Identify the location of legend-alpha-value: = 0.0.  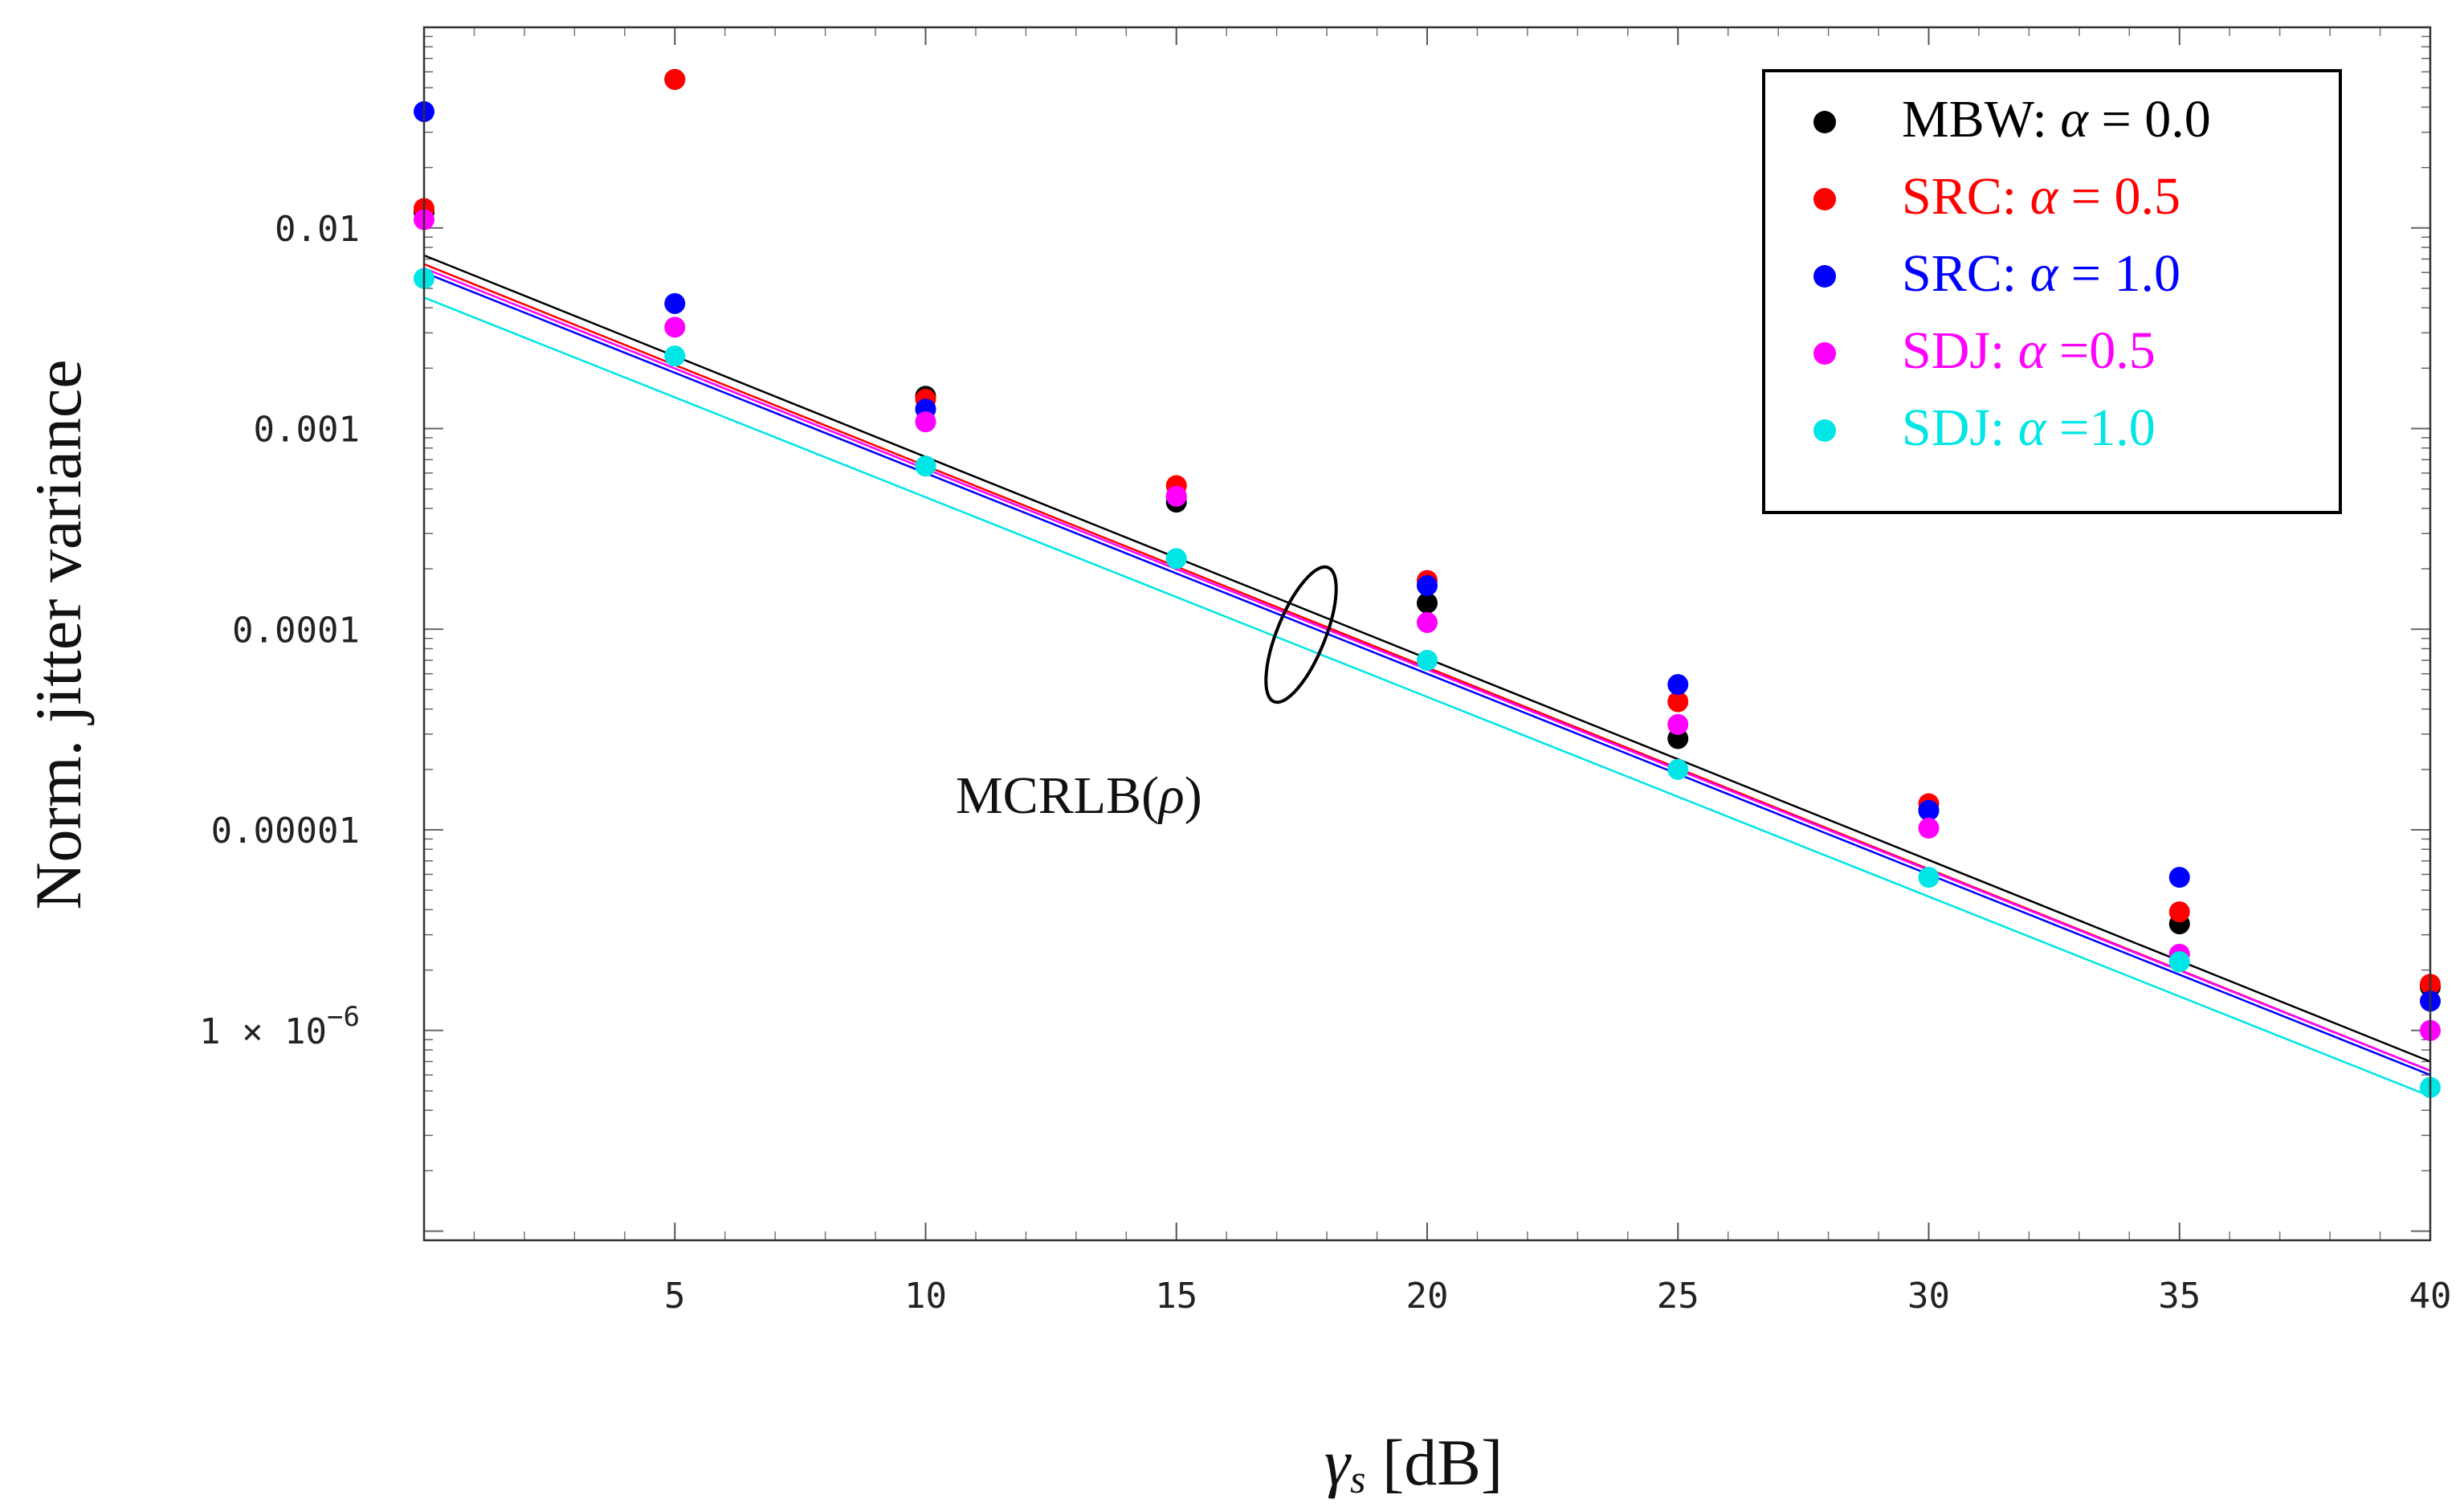
(2149, 119).